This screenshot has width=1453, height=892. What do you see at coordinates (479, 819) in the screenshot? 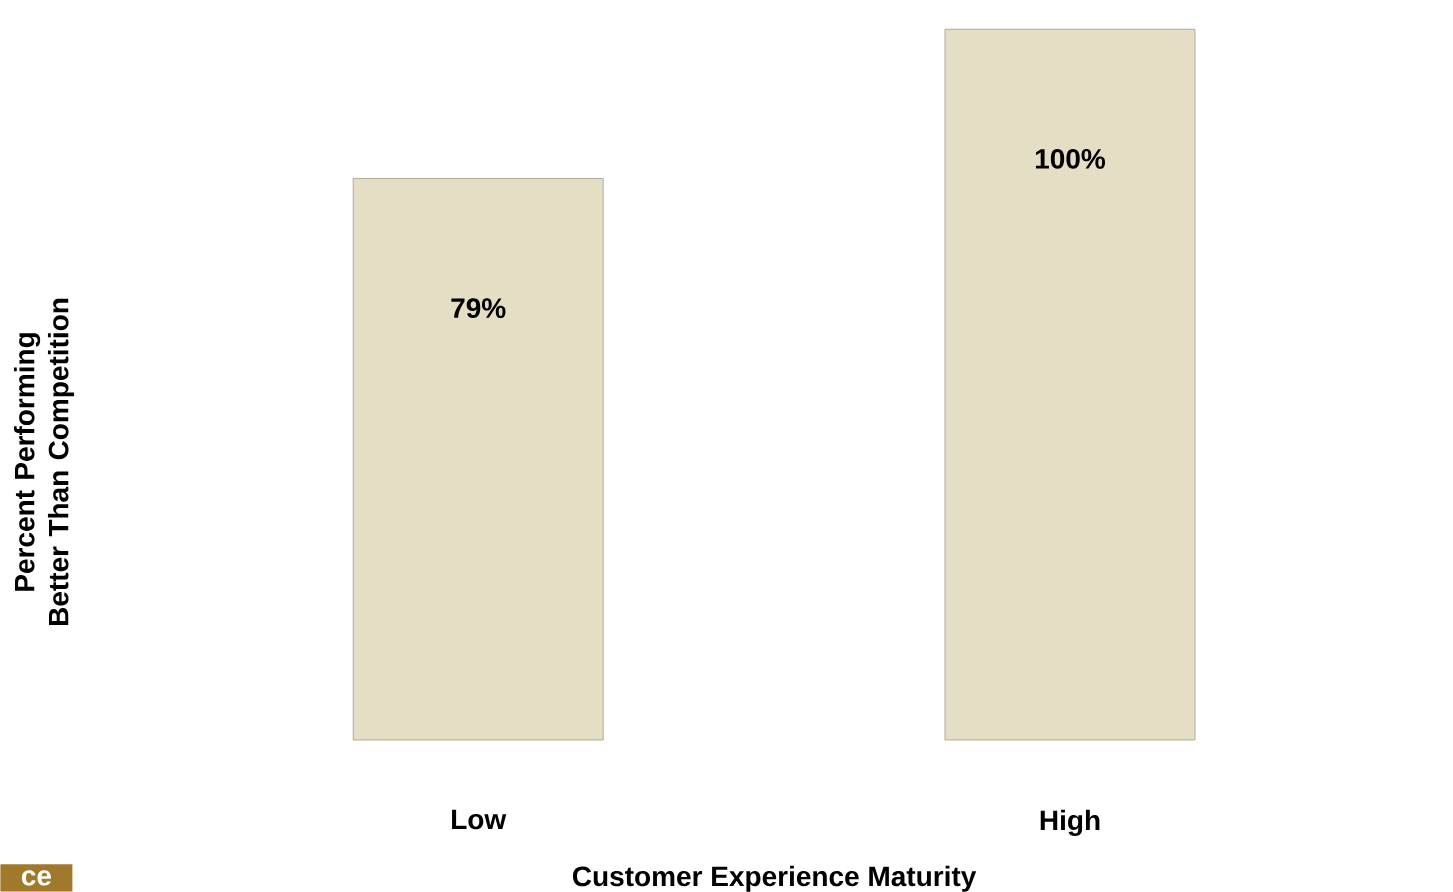
I see `x-tick-label: Low` at bounding box center [479, 819].